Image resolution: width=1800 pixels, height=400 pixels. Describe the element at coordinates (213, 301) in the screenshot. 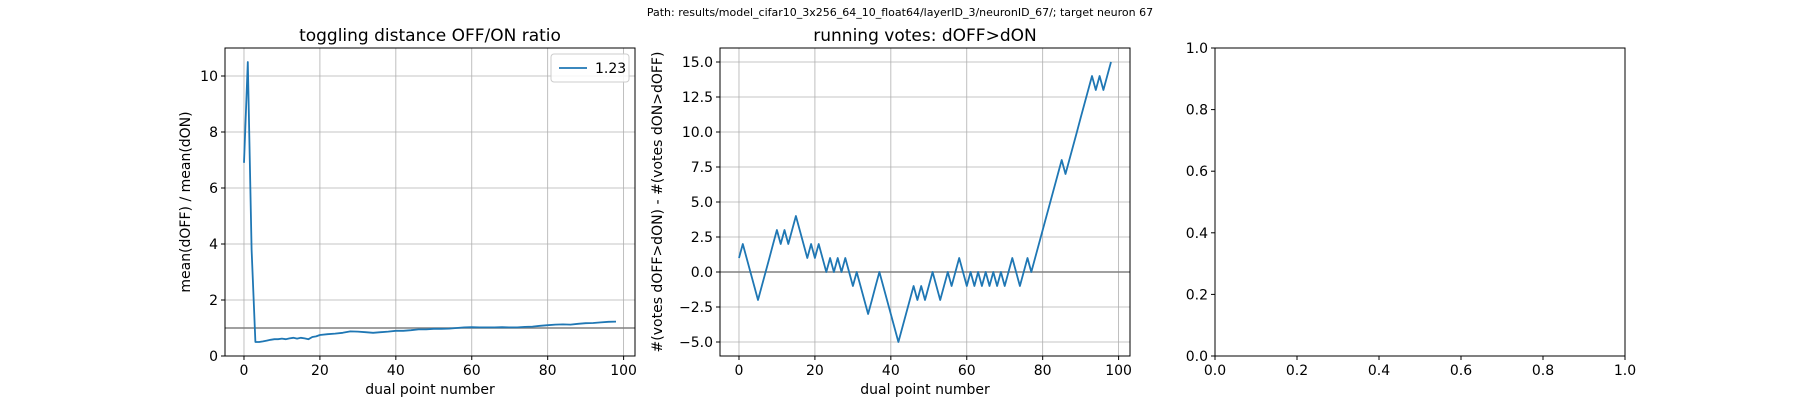

I see `y-tick-label: 2` at that location.